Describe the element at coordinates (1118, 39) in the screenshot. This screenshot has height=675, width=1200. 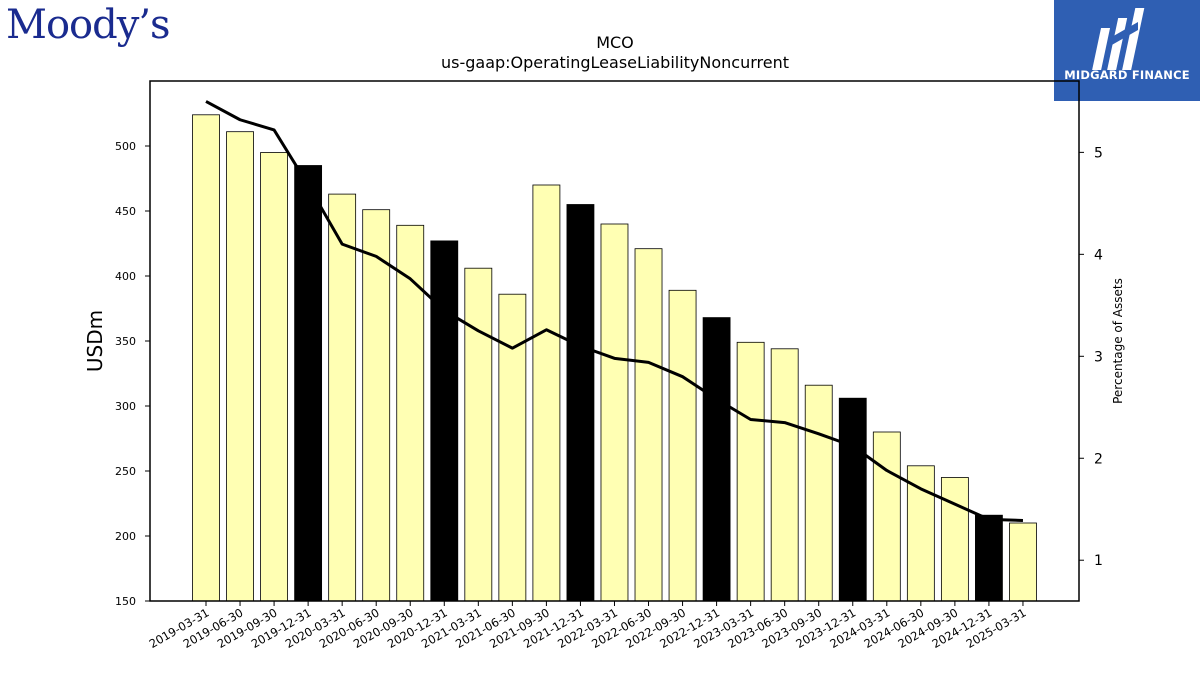
I see `midgard-logo-icon` at that location.